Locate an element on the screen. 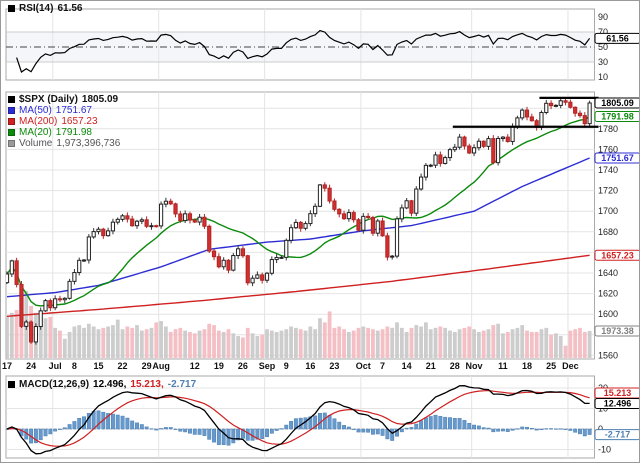 The width and height of the screenshot is (640, 463). volume-badge: 1973.38 is located at coordinates (616, 331).